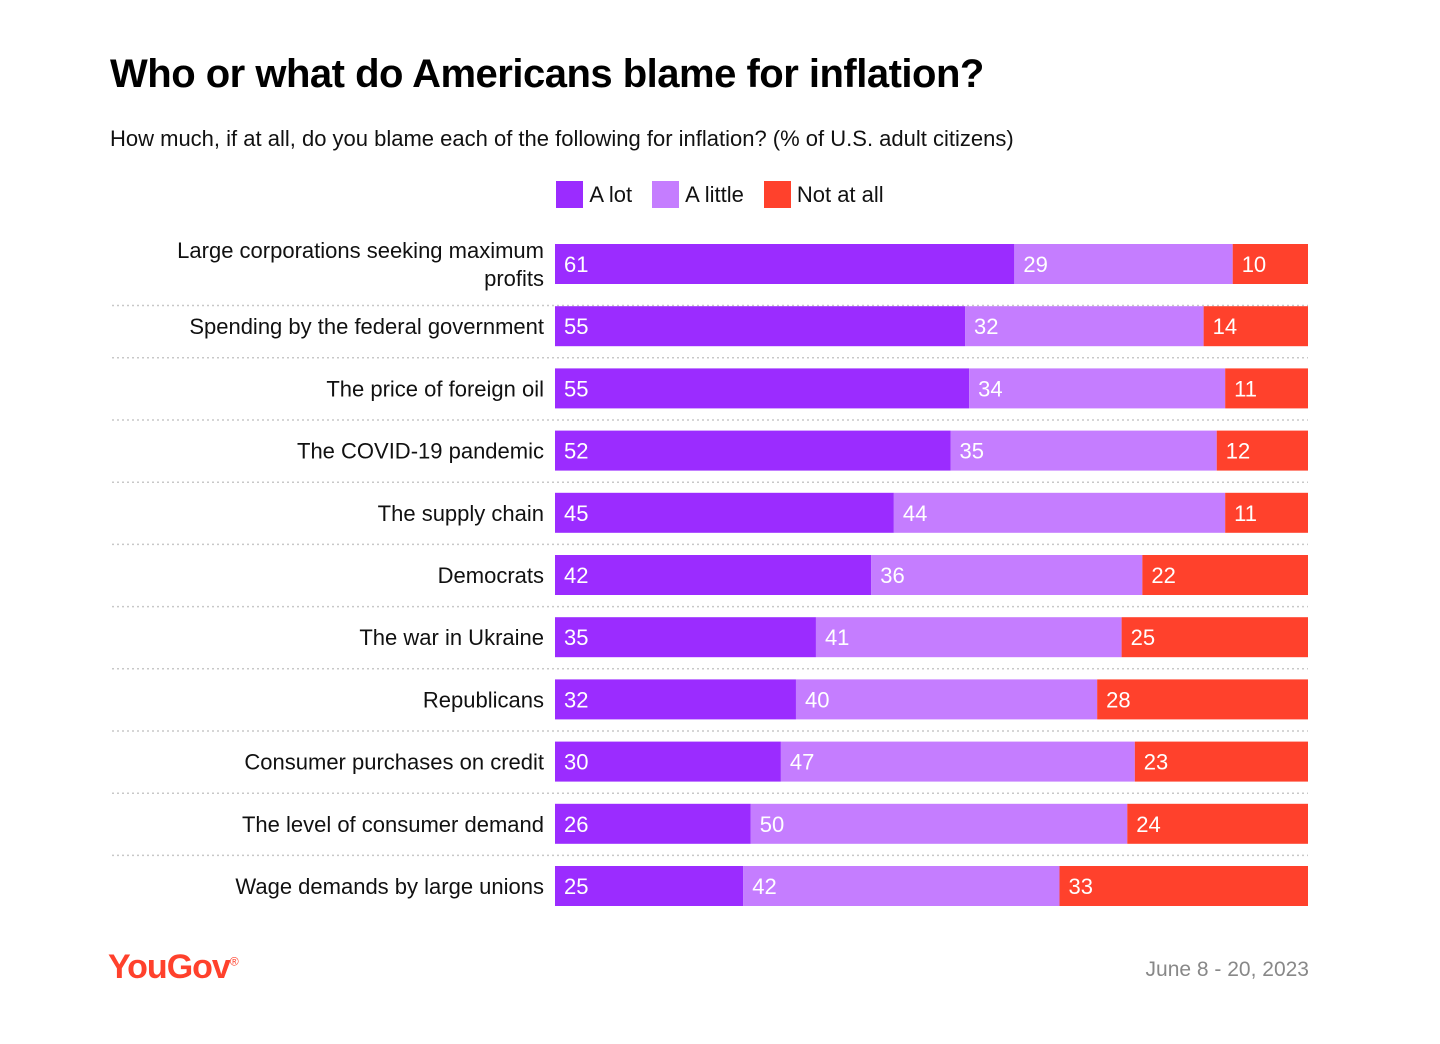 This screenshot has width=1440, height=1044. What do you see at coordinates (1148, 824) in the screenshot?
I see `value-label-not-at-all-10: 24` at bounding box center [1148, 824].